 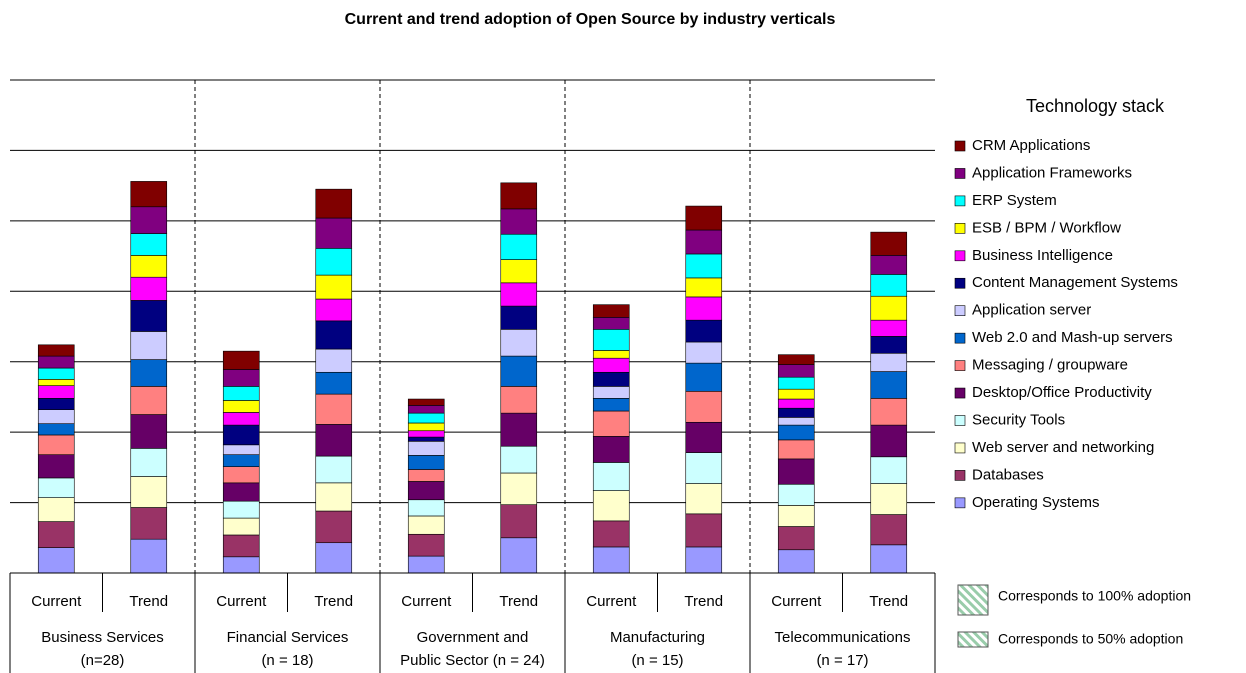 What do you see at coordinates (1095, 106) in the screenshot?
I see `legend-title: Technology stack` at bounding box center [1095, 106].